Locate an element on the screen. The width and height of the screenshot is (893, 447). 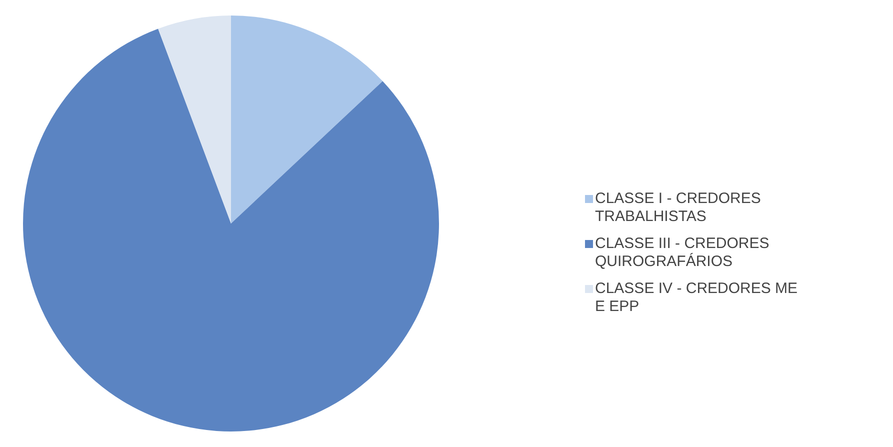
legend-label: CLASSE I - CREDORES TRABALHISTAS is located at coordinates (678, 208).